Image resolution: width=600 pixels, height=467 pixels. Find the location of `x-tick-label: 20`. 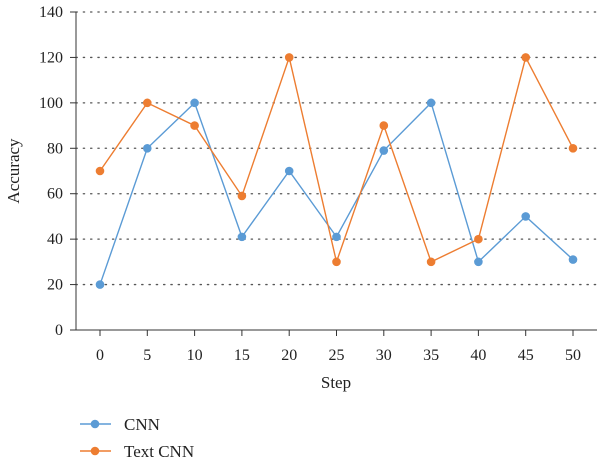

x-tick-label: 20 is located at coordinates (289, 355).